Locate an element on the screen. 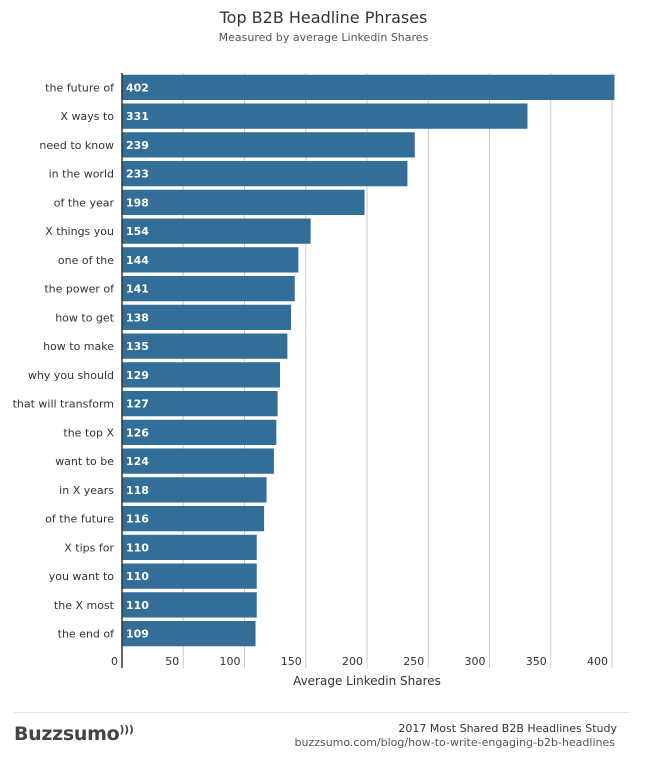  y-tick-label: one of the is located at coordinates (86, 260).